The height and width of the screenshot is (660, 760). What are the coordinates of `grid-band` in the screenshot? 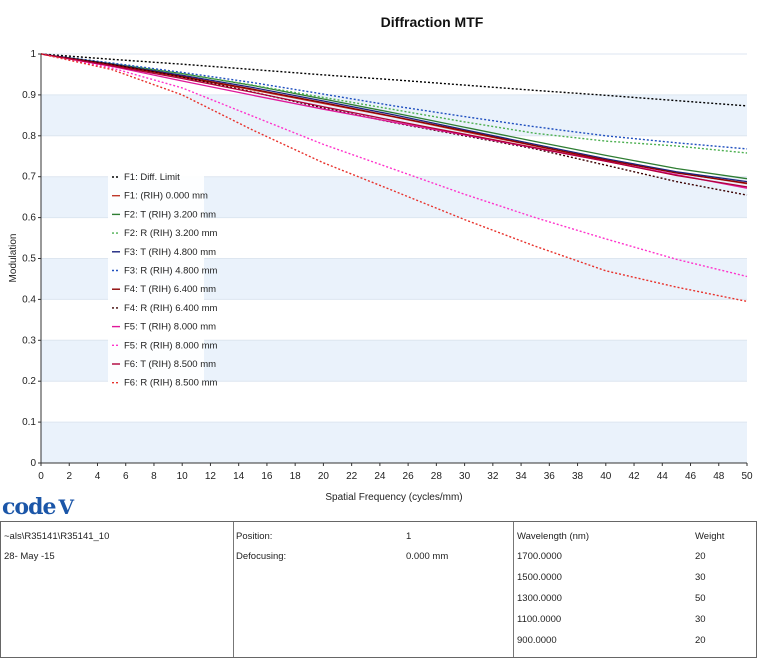 It's located at (394, 442).